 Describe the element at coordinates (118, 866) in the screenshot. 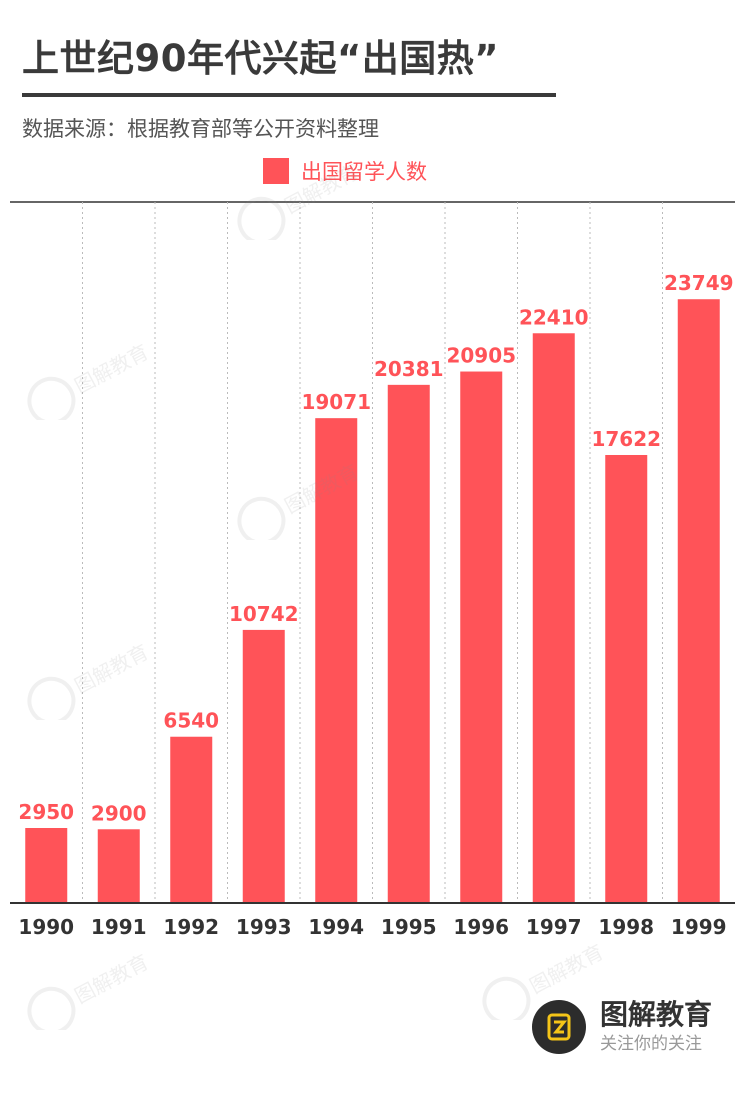

I see `bar-1991` at that location.